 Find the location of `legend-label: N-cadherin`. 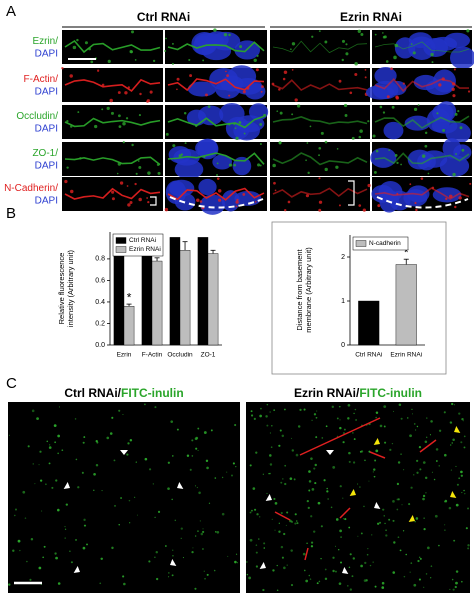

legend-label: N-cadherin is located at coordinates (385, 243).